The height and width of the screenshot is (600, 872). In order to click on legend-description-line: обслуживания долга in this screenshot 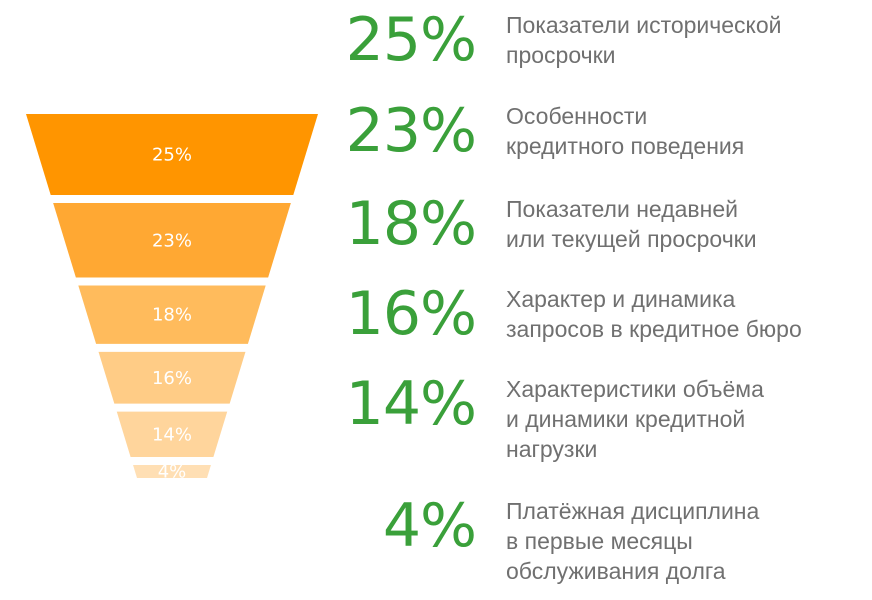, I will do `click(616, 571)`.